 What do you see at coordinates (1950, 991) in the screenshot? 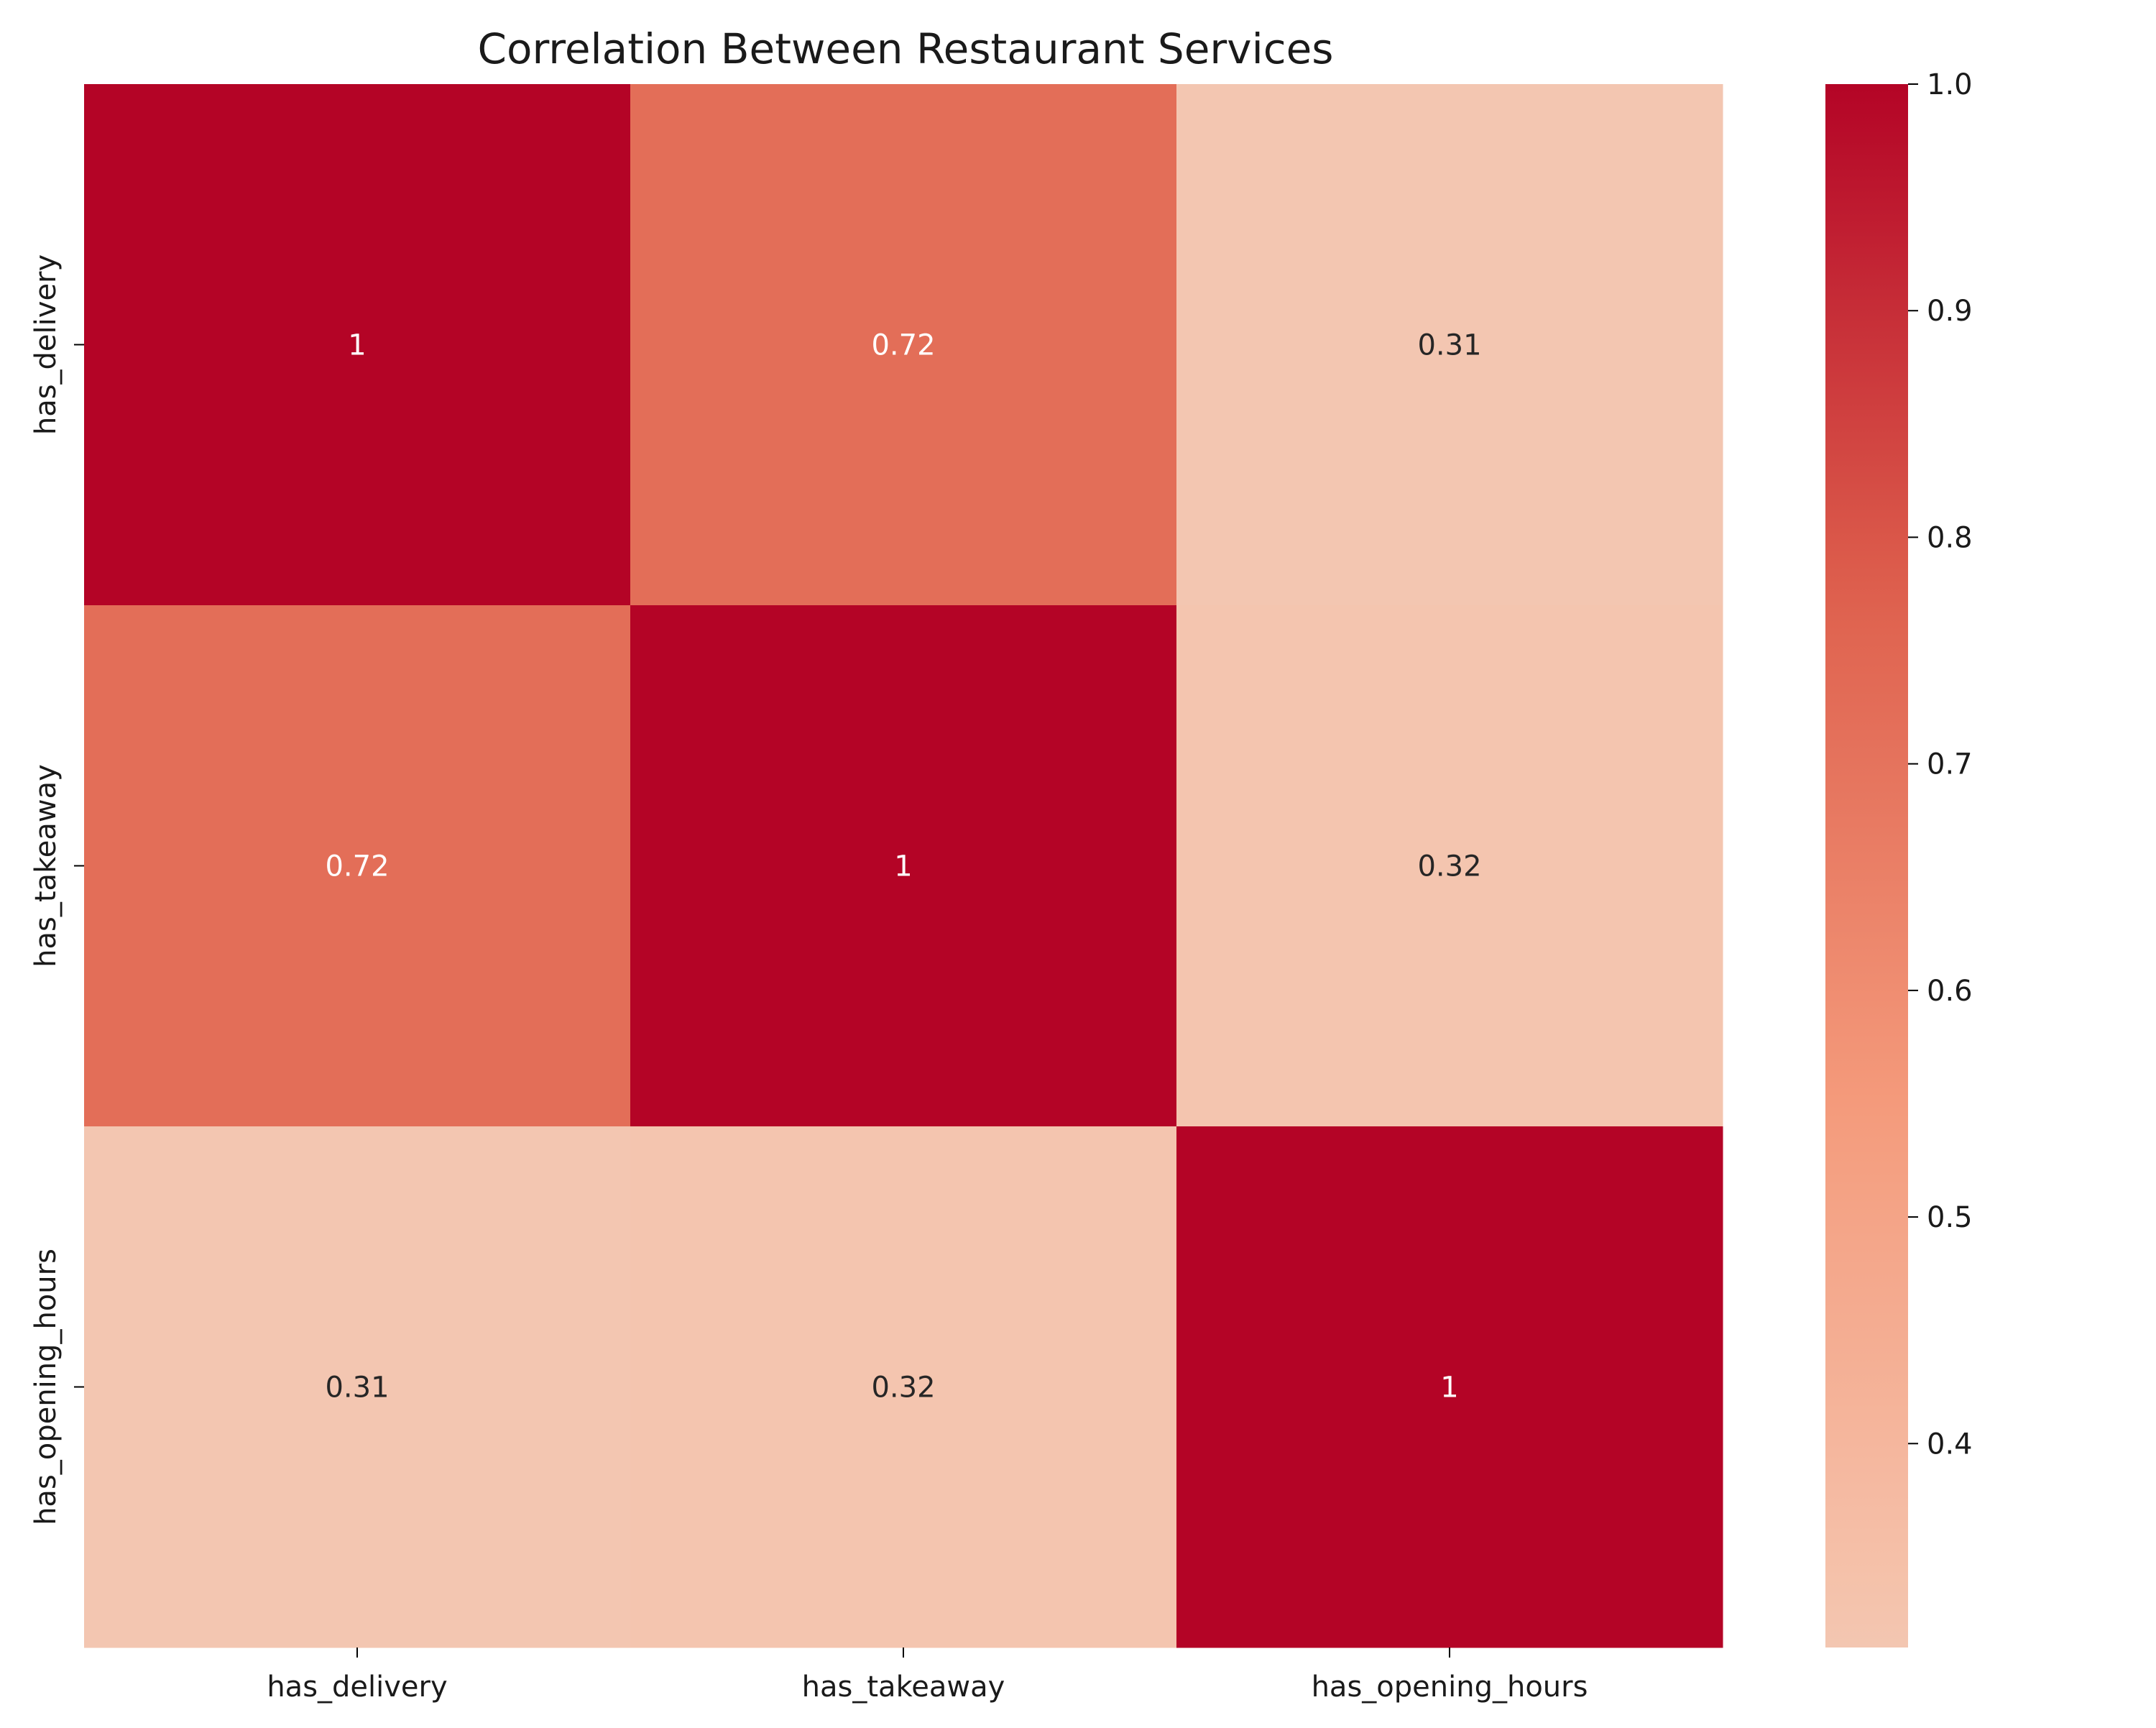
I see `colorbar-tick-label: 0.6` at bounding box center [1950, 991].